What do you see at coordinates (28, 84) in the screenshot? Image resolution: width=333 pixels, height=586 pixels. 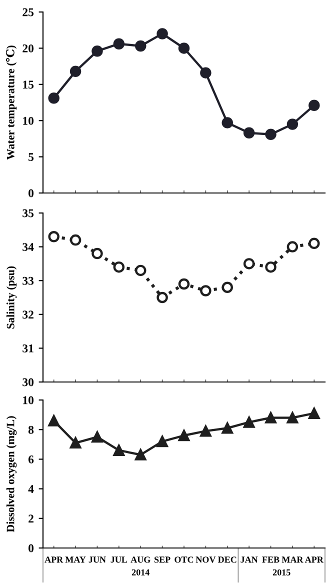 I see `y-tick-label: 15` at bounding box center [28, 84].